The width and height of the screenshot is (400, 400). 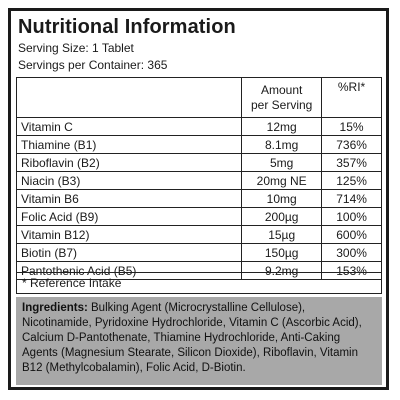 I want to click on nutrient-name: Pantothenic Acid (B5), so click(x=129, y=270).